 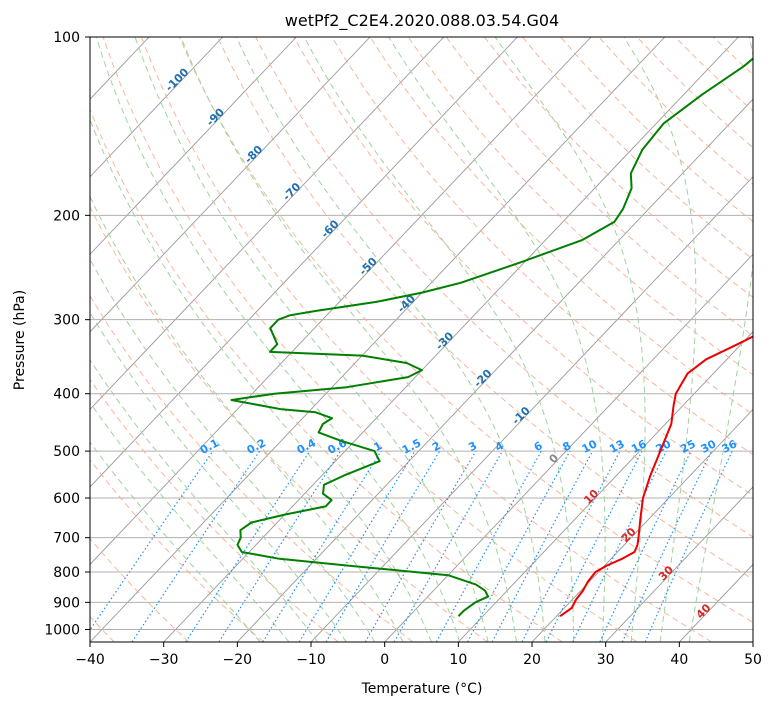 I want to click on mixing-ratio-label: 30, so click(x=709, y=446).